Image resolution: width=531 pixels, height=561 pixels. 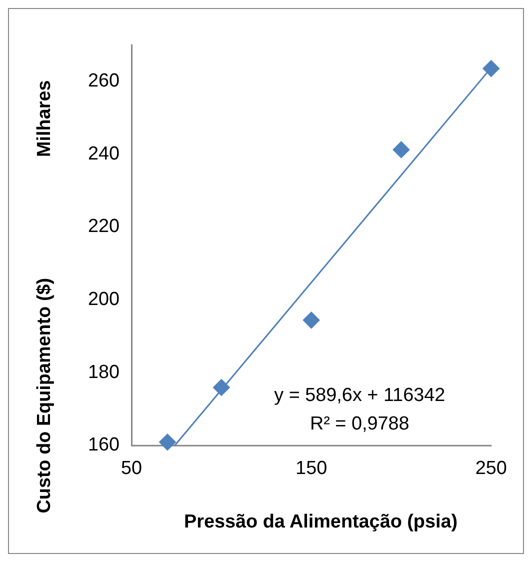 What do you see at coordinates (312, 468) in the screenshot?
I see `x-tick-label: 150` at bounding box center [312, 468].